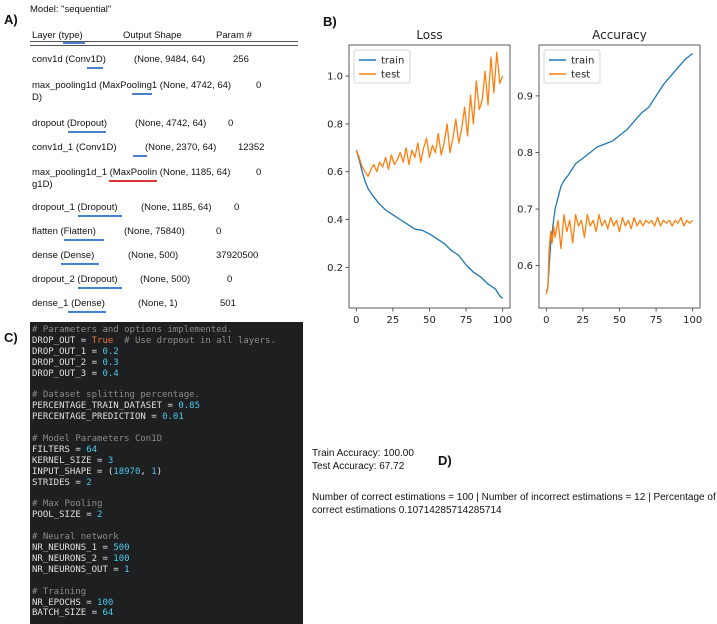 The width and height of the screenshot is (717, 624). Describe the element at coordinates (102, 471) in the screenshot. I see `code-token: = (` at that location.